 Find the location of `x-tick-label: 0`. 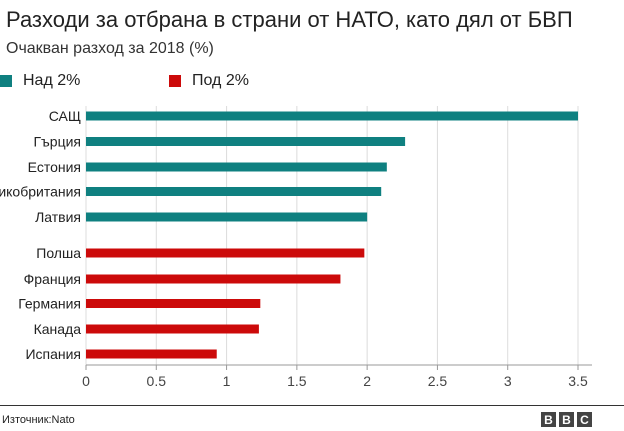

x-tick-label: 0 is located at coordinates (86, 381).